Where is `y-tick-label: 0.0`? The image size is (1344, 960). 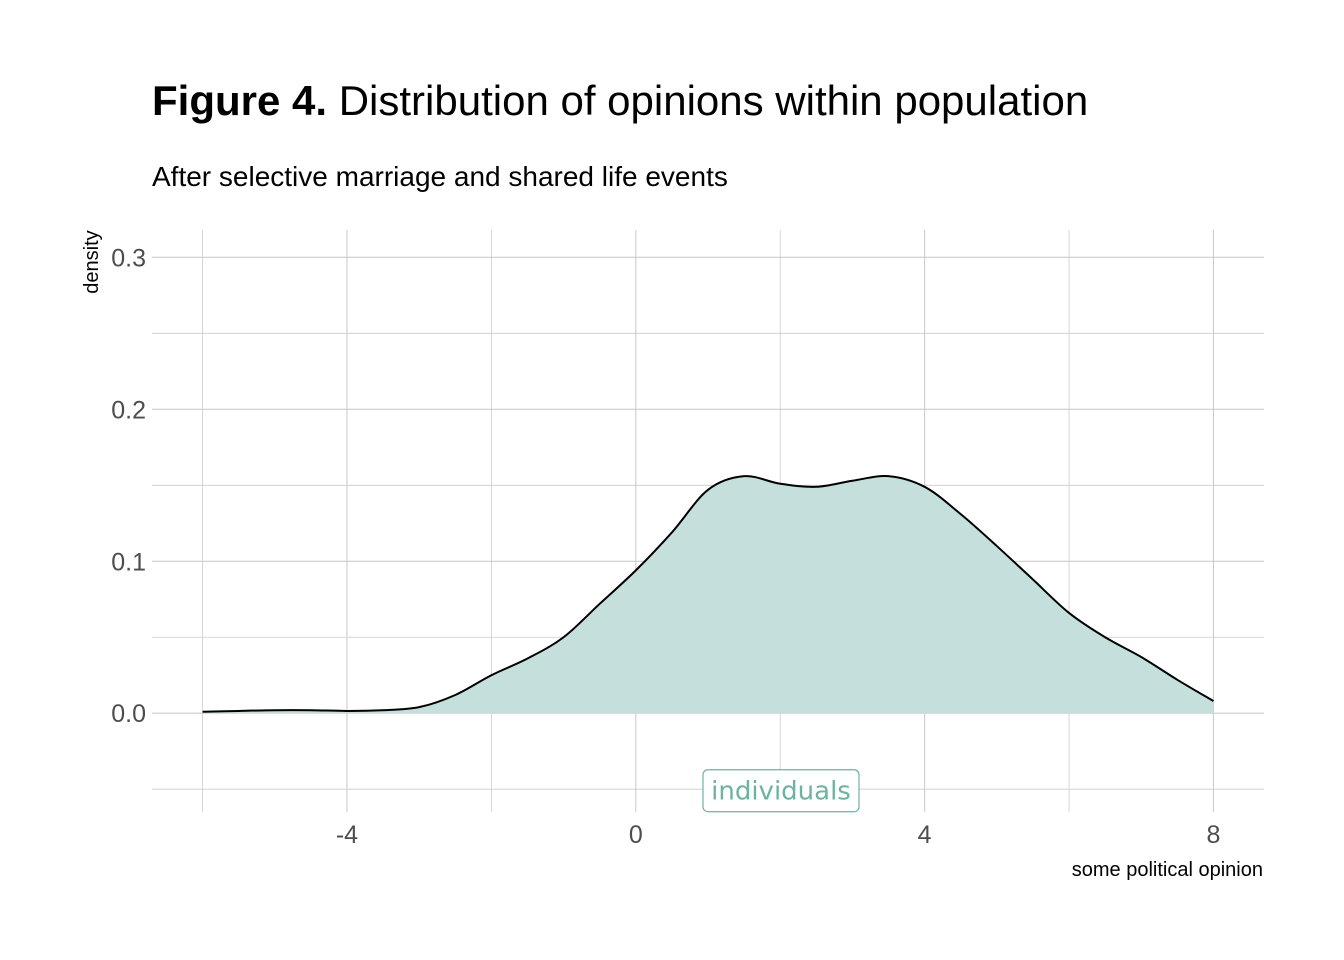
y-tick-label: 0.0 is located at coordinates (128, 714).